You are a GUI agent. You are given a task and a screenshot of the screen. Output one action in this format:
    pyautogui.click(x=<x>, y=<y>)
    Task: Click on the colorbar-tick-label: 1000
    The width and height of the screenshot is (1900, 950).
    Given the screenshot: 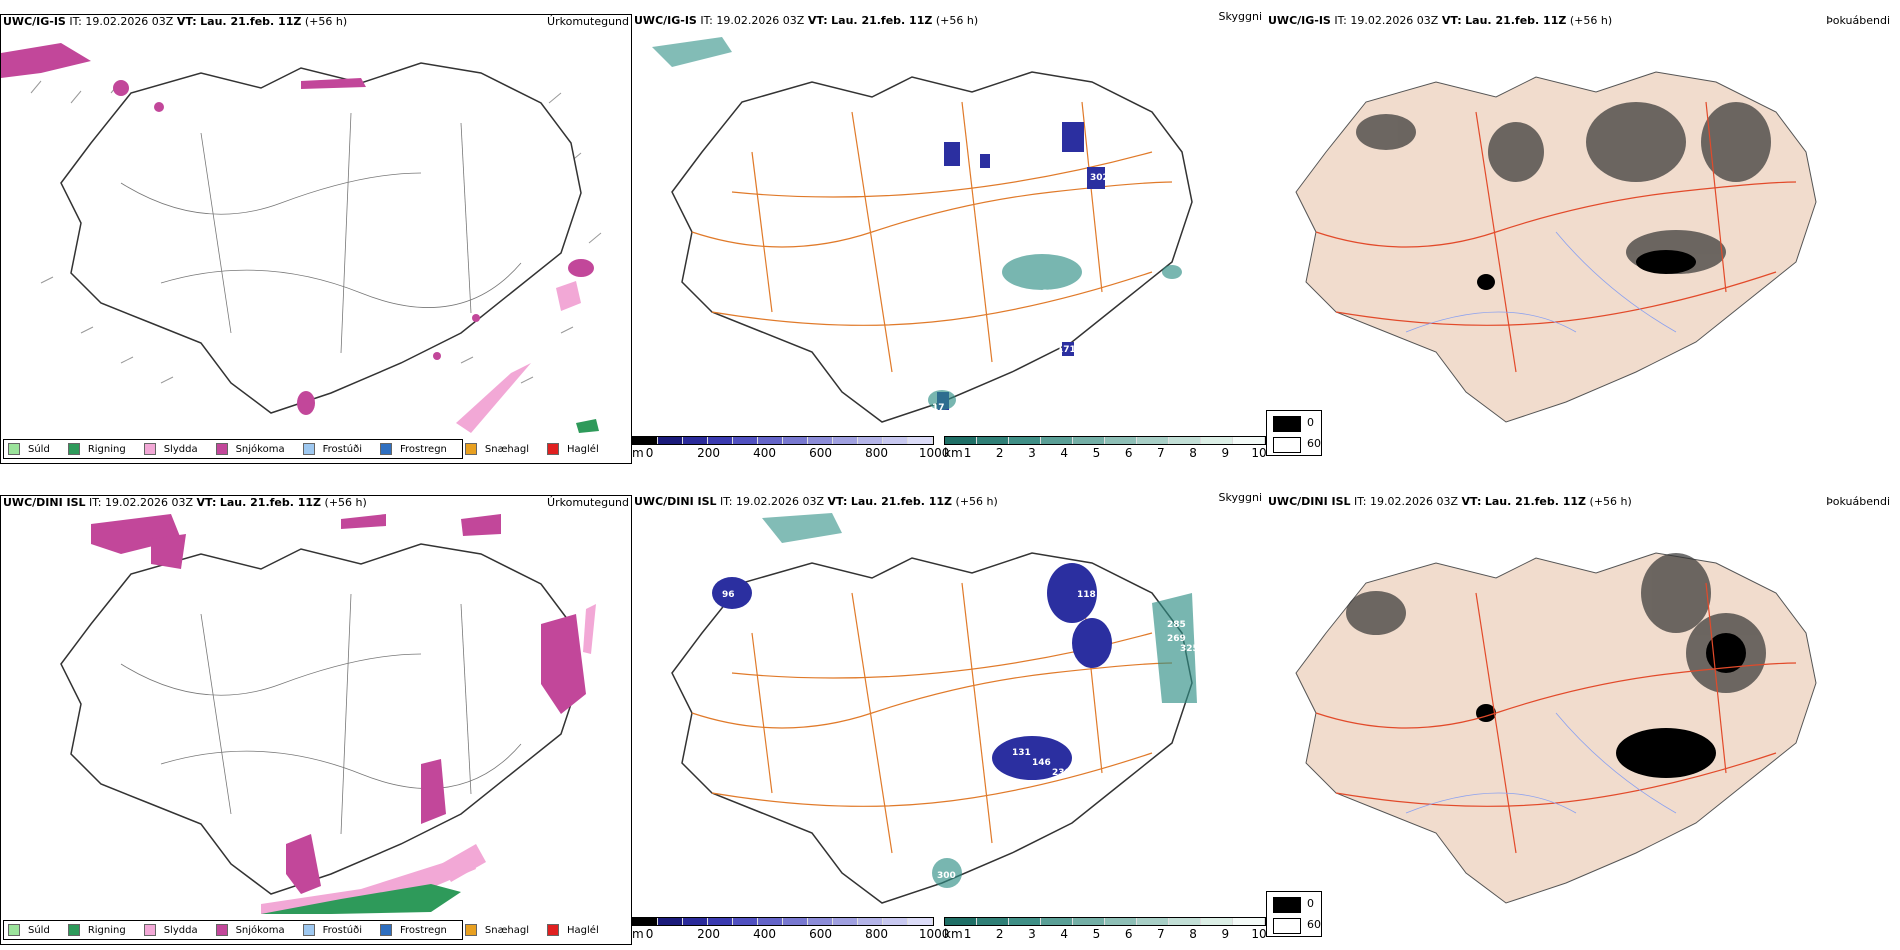 What is the action you would take?
    pyautogui.click(x=934, y=453)
    